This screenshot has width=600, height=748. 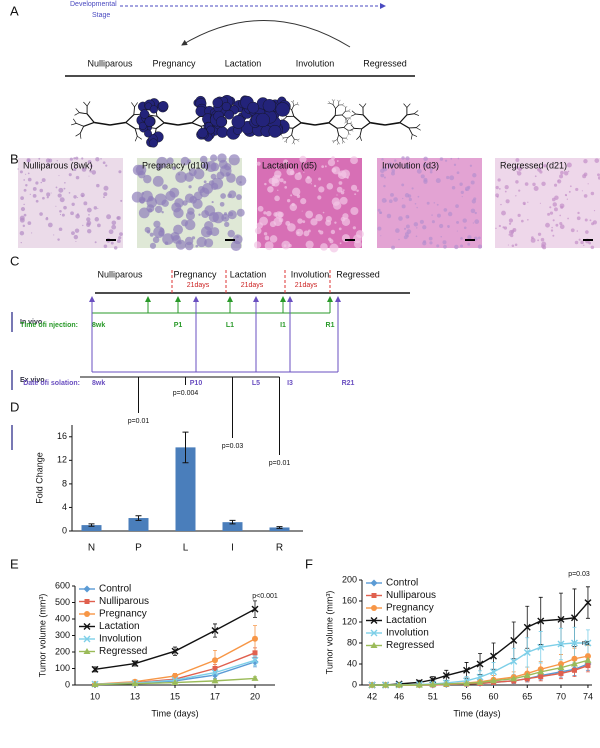 What do you see at coordinates (533, 165) in the screenshot?
I see `image-label: Regressed (d21)` at bounding box center [533, 165].